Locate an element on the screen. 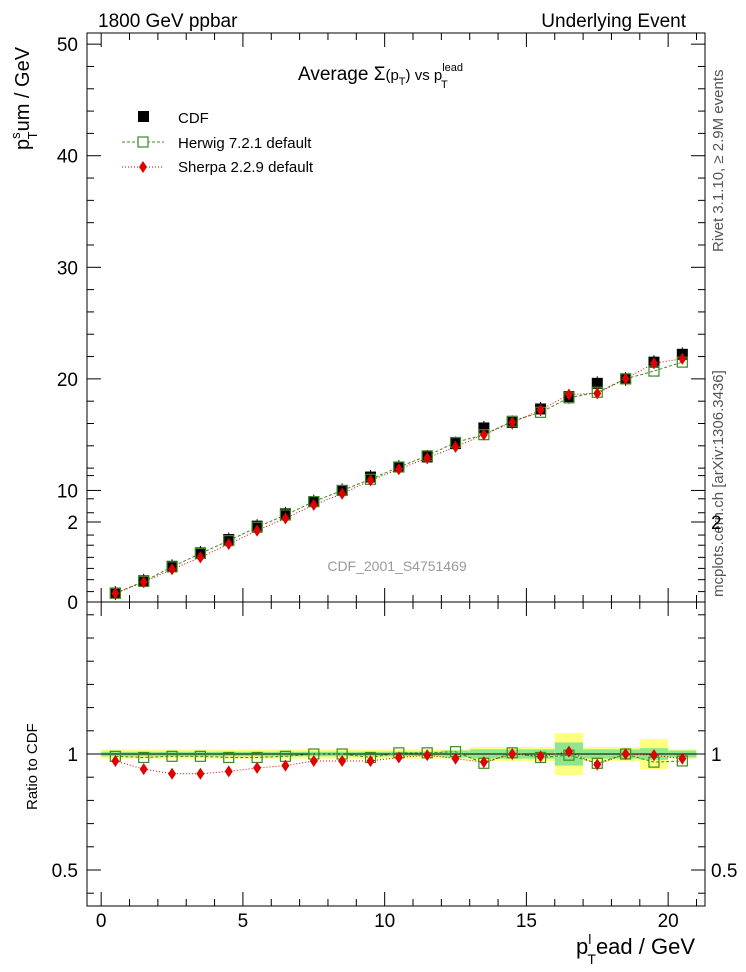 Image resolution: width=746 pixels, height=972 pixels. ratio-y-tick-label: 2 is located at coordinates (72, 523).